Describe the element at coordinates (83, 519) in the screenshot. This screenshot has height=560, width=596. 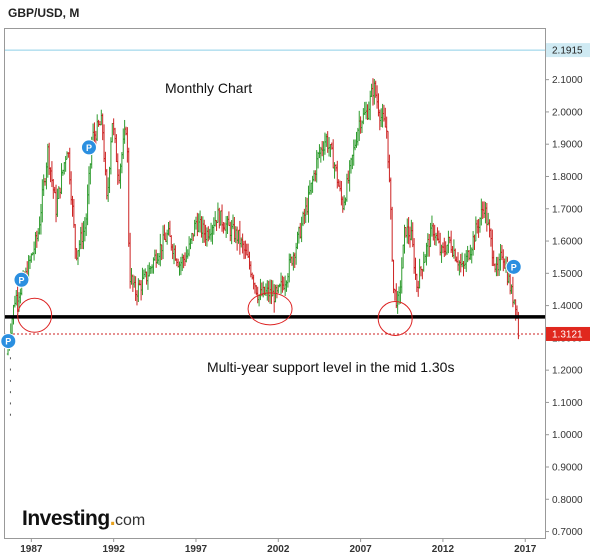
I see `investing-logo: Investing.com` at that location.